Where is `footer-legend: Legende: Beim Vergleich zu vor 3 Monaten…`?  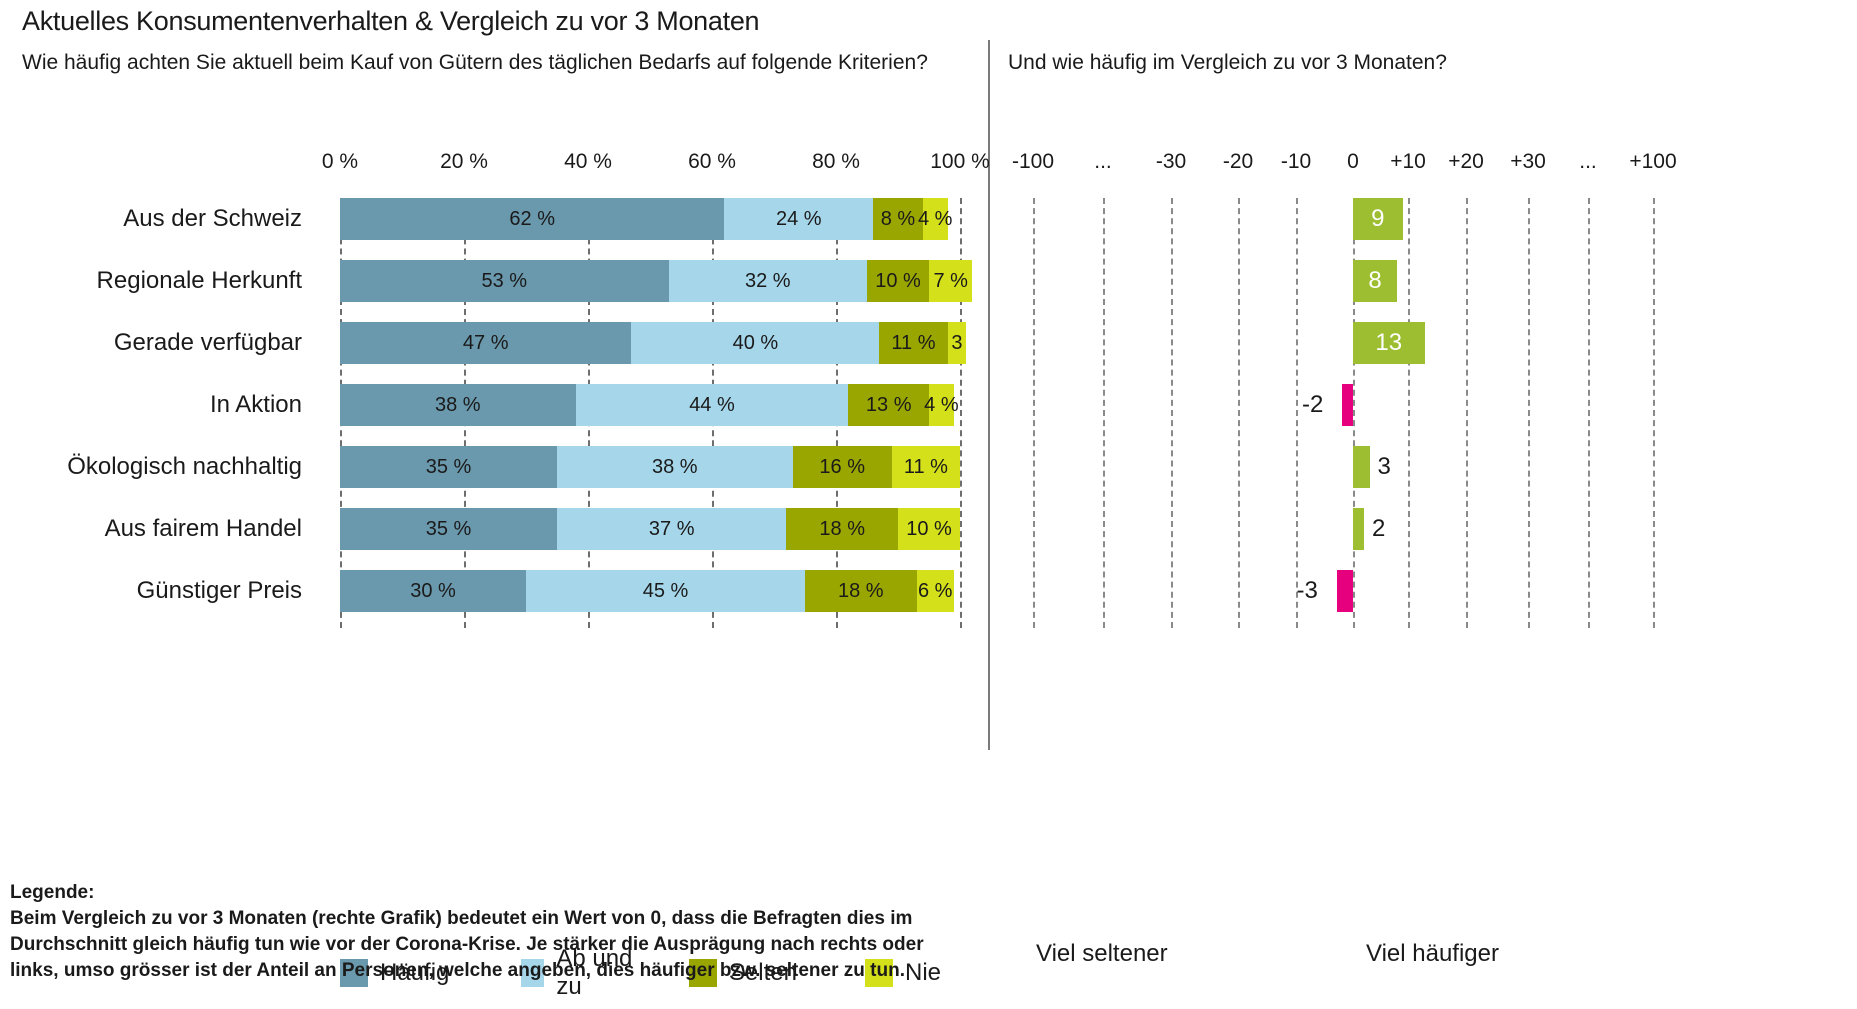
footer-legend: Legende: Beim Vergleich zu vor 3 Monaten… is located at coordinates (610, 932).